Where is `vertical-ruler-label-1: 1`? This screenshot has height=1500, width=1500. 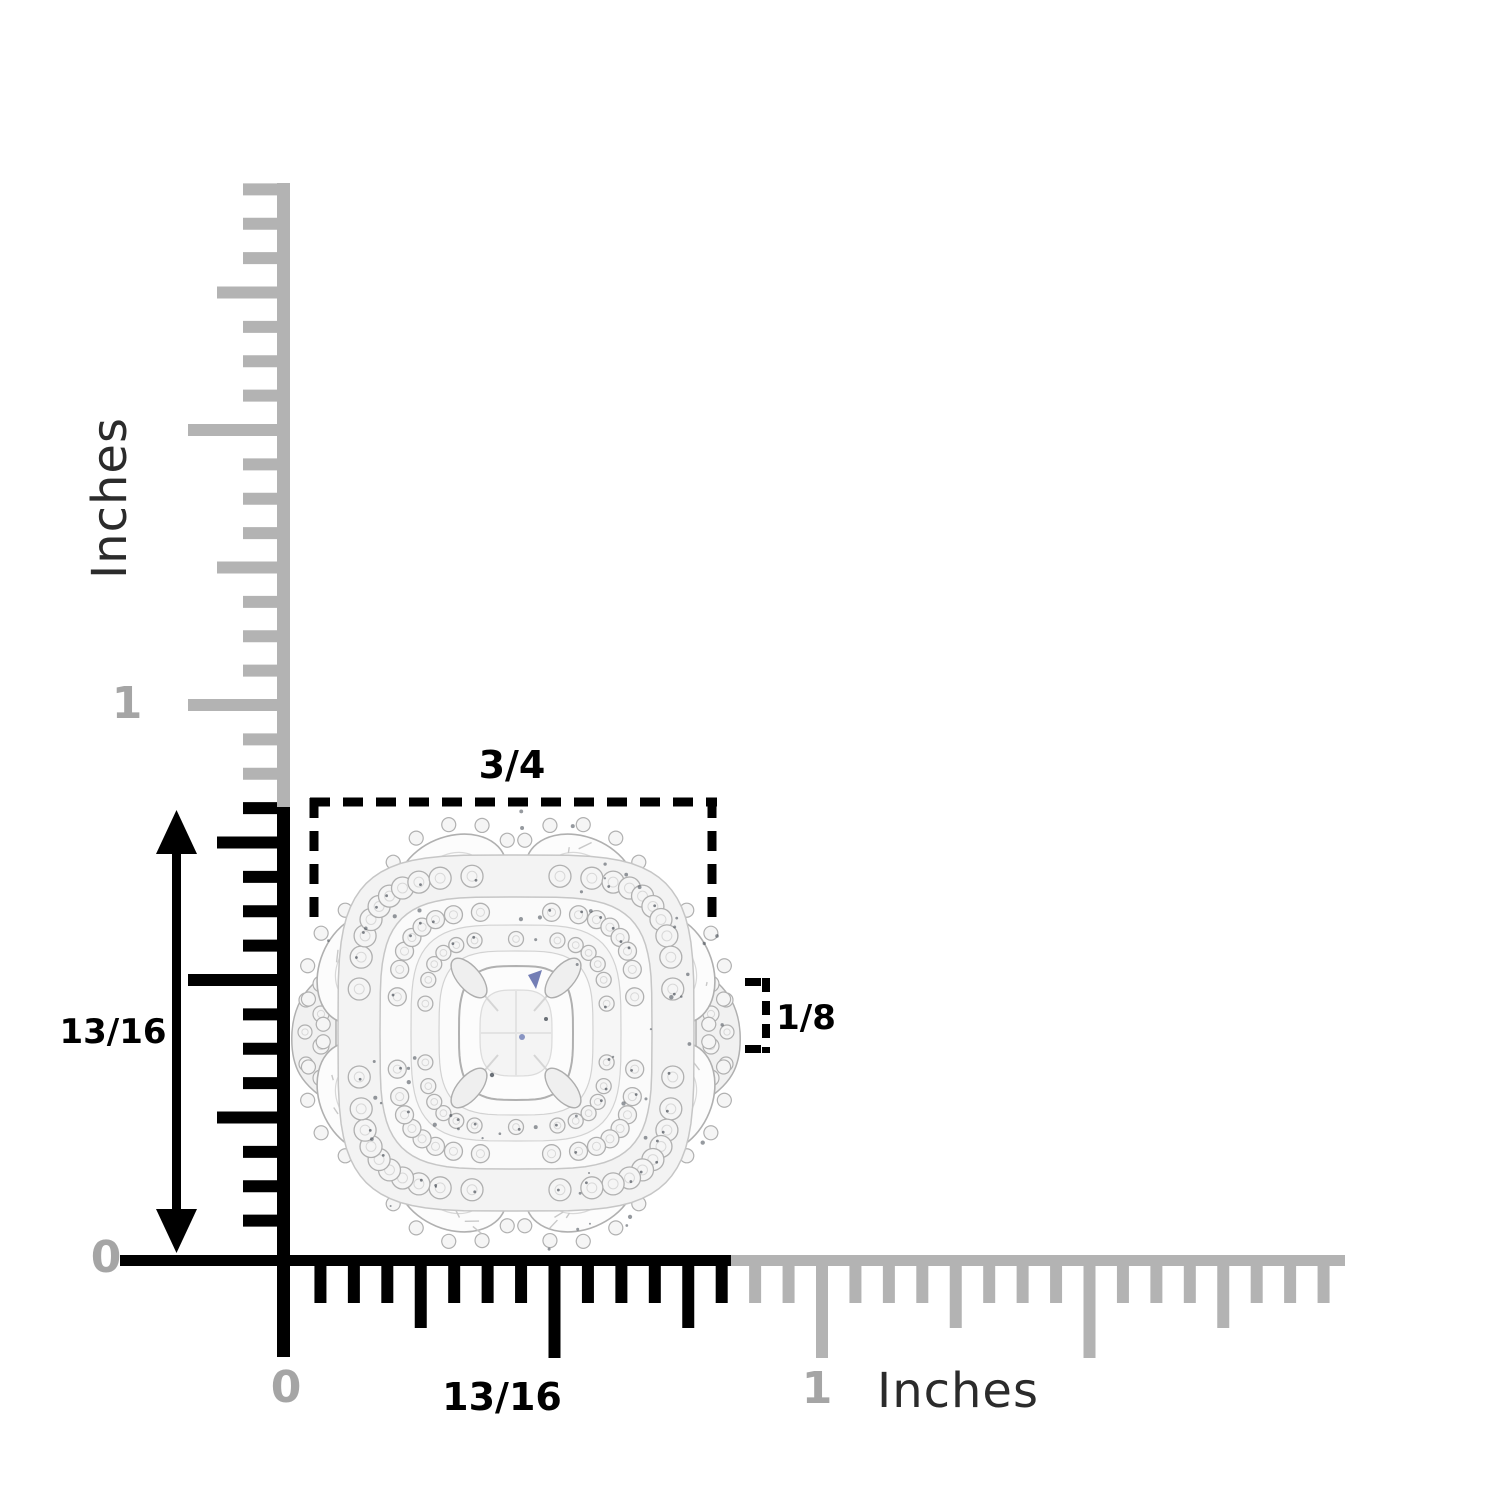
vertical-ruler-label-1: 1 is located at coordinates (127, 703).